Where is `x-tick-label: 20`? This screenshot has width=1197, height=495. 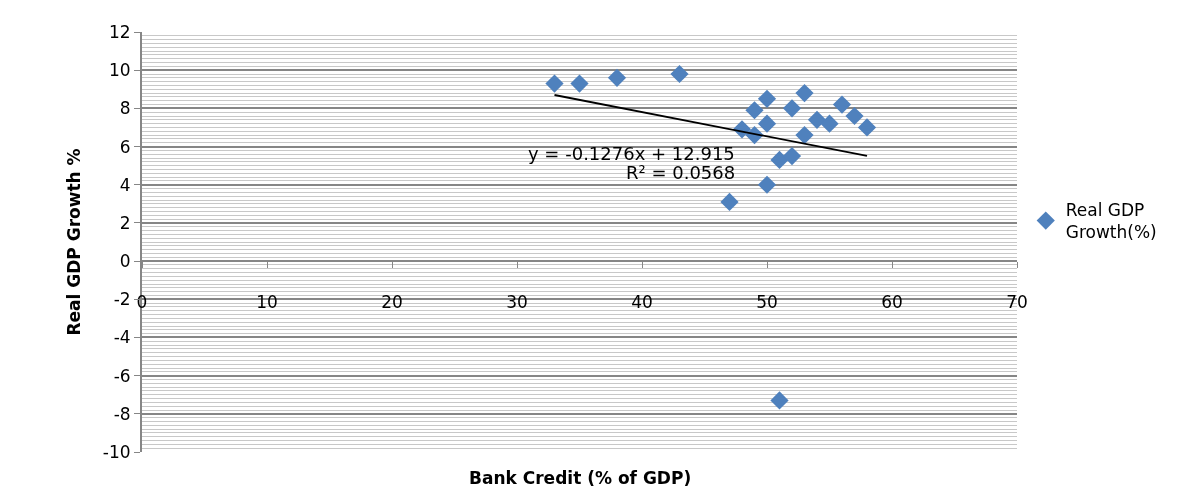
x-tick-label: 20 is located at coordinates (392, 302).